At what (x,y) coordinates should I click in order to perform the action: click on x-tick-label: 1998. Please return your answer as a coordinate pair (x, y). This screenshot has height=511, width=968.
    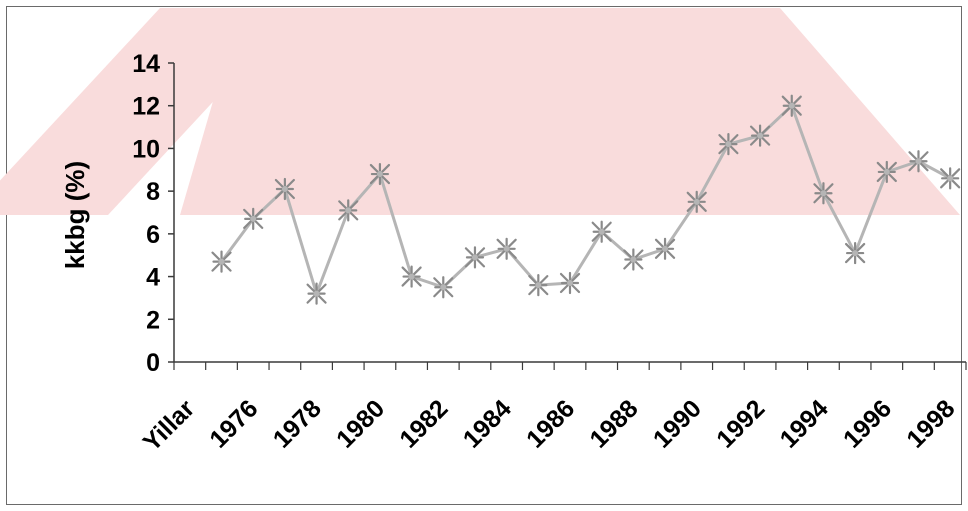
    Looking at the image, I should click on (930, 423).